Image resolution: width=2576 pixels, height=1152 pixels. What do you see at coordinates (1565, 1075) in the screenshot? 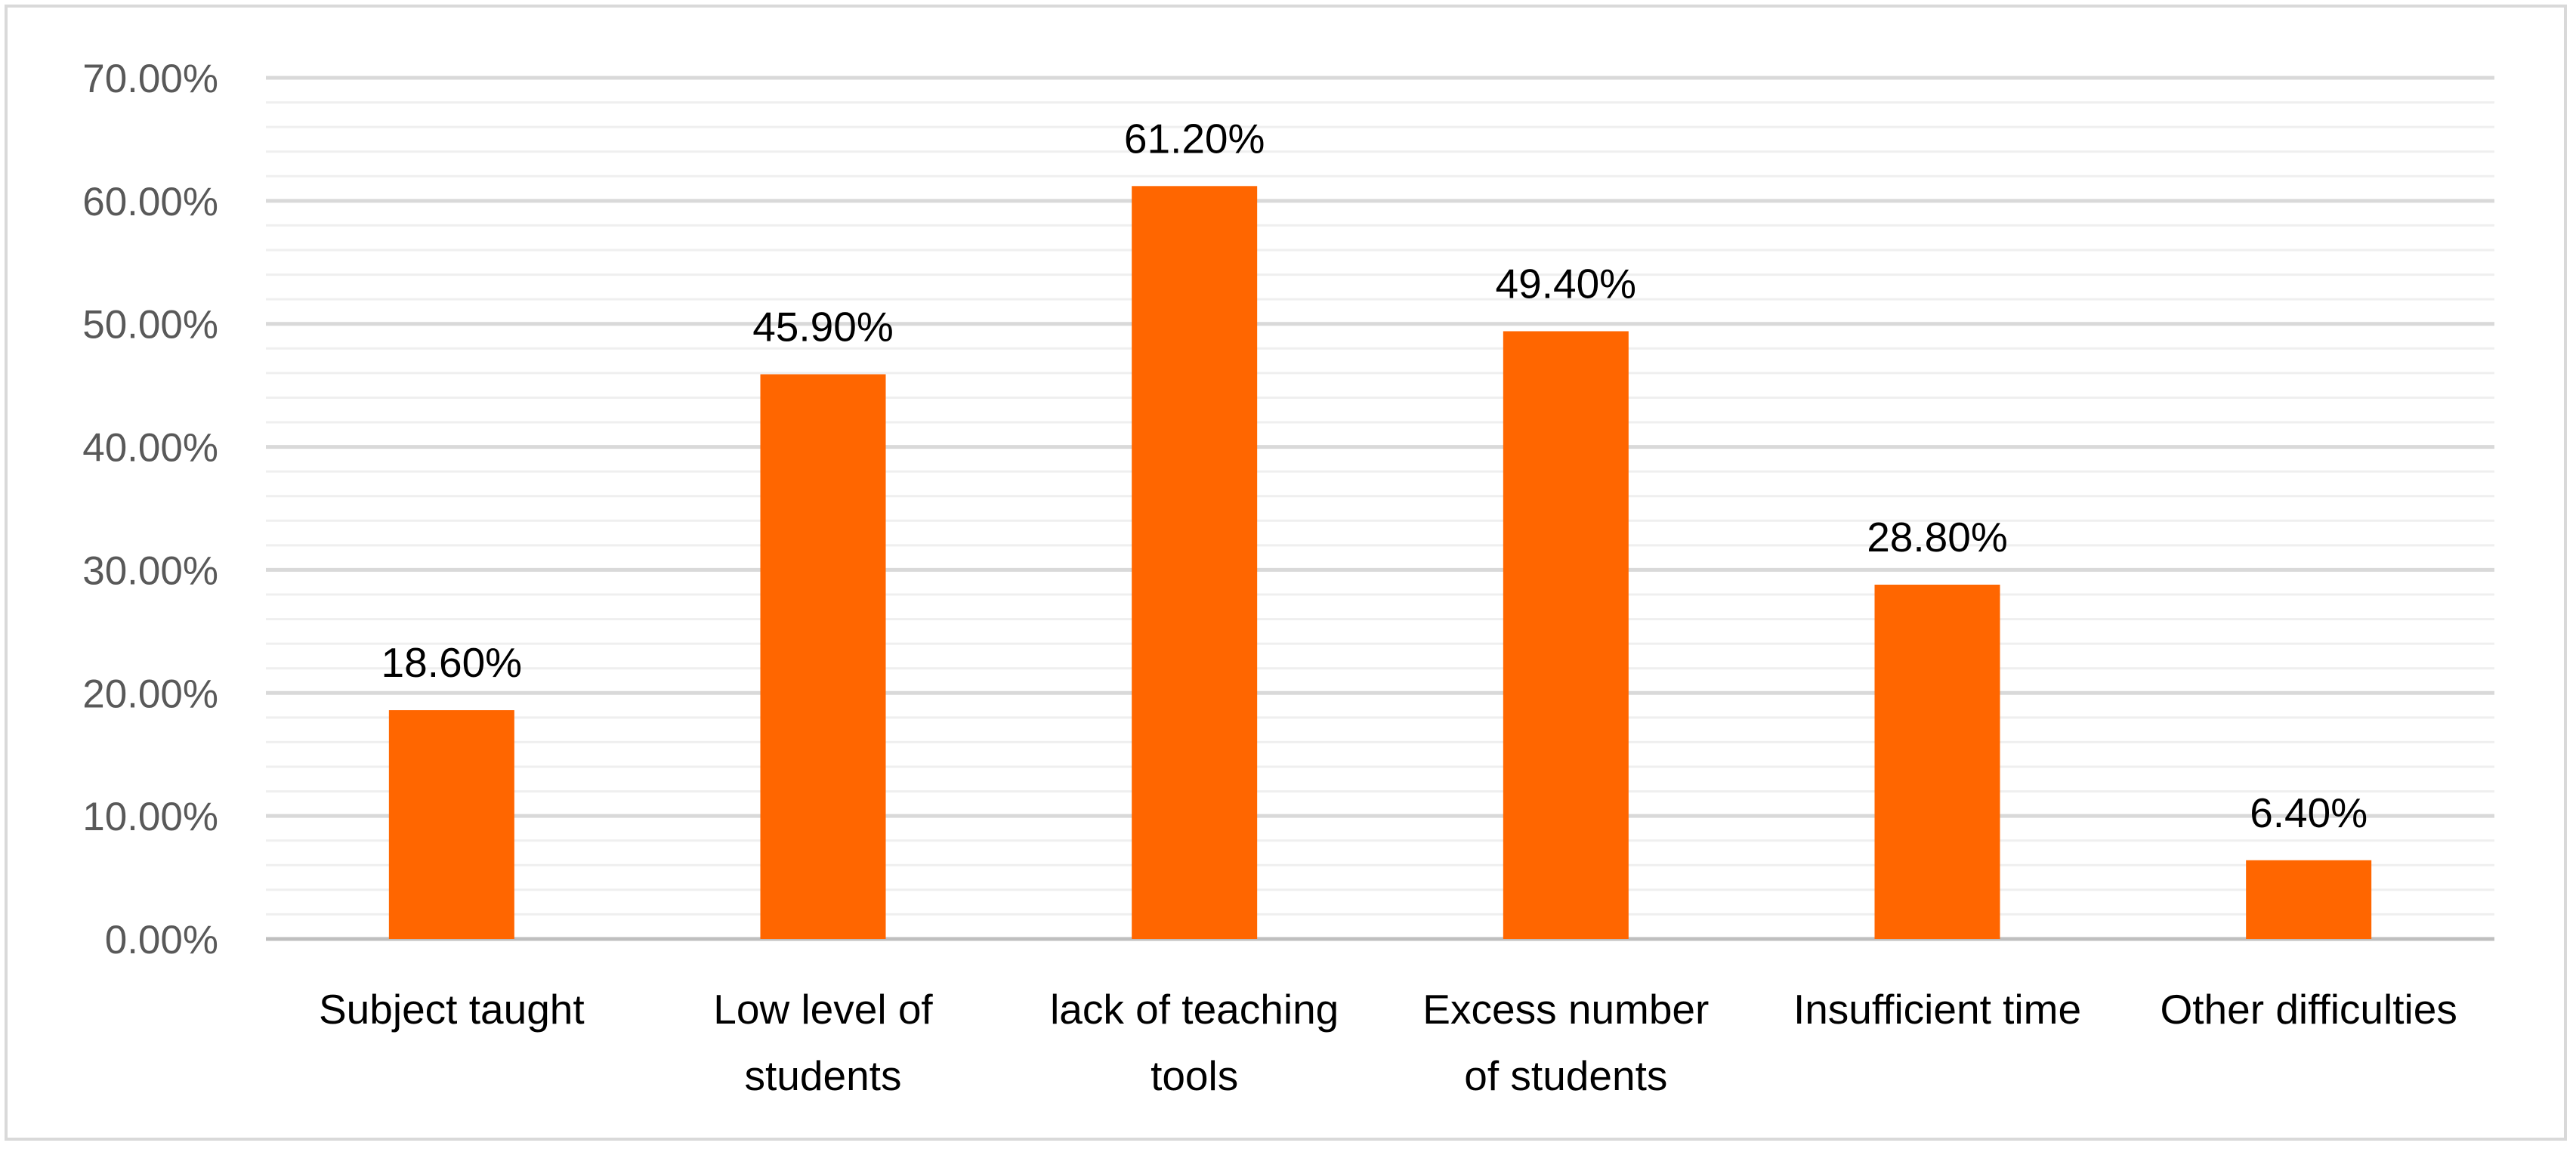
I see `category-label: of students` at bounding box center [1565, 1075].